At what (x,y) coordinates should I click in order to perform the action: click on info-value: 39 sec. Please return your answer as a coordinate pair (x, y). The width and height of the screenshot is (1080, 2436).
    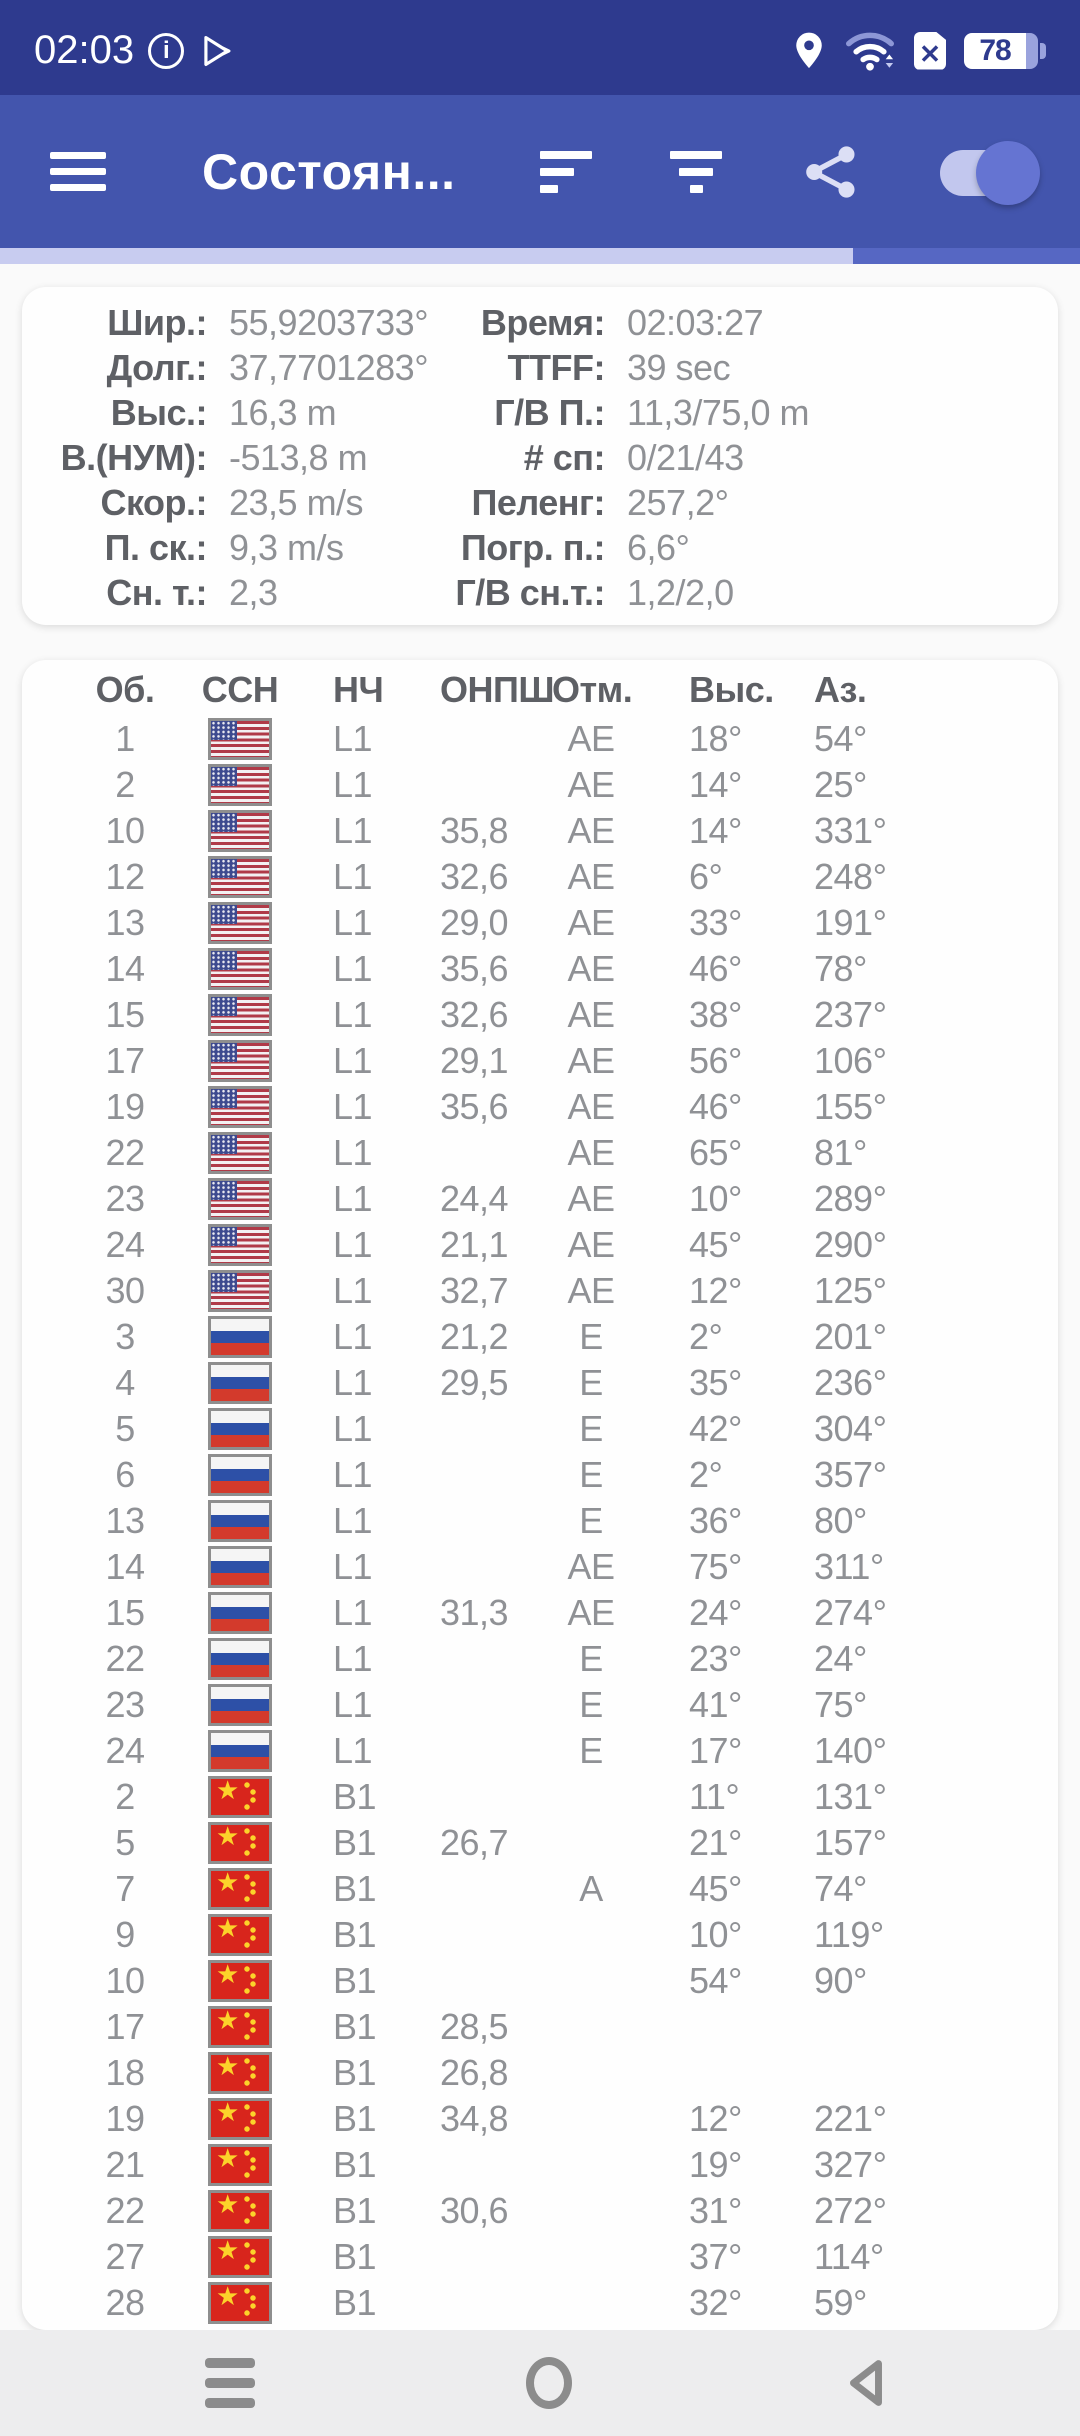
    Looking at the image, I should click on (679, 367).